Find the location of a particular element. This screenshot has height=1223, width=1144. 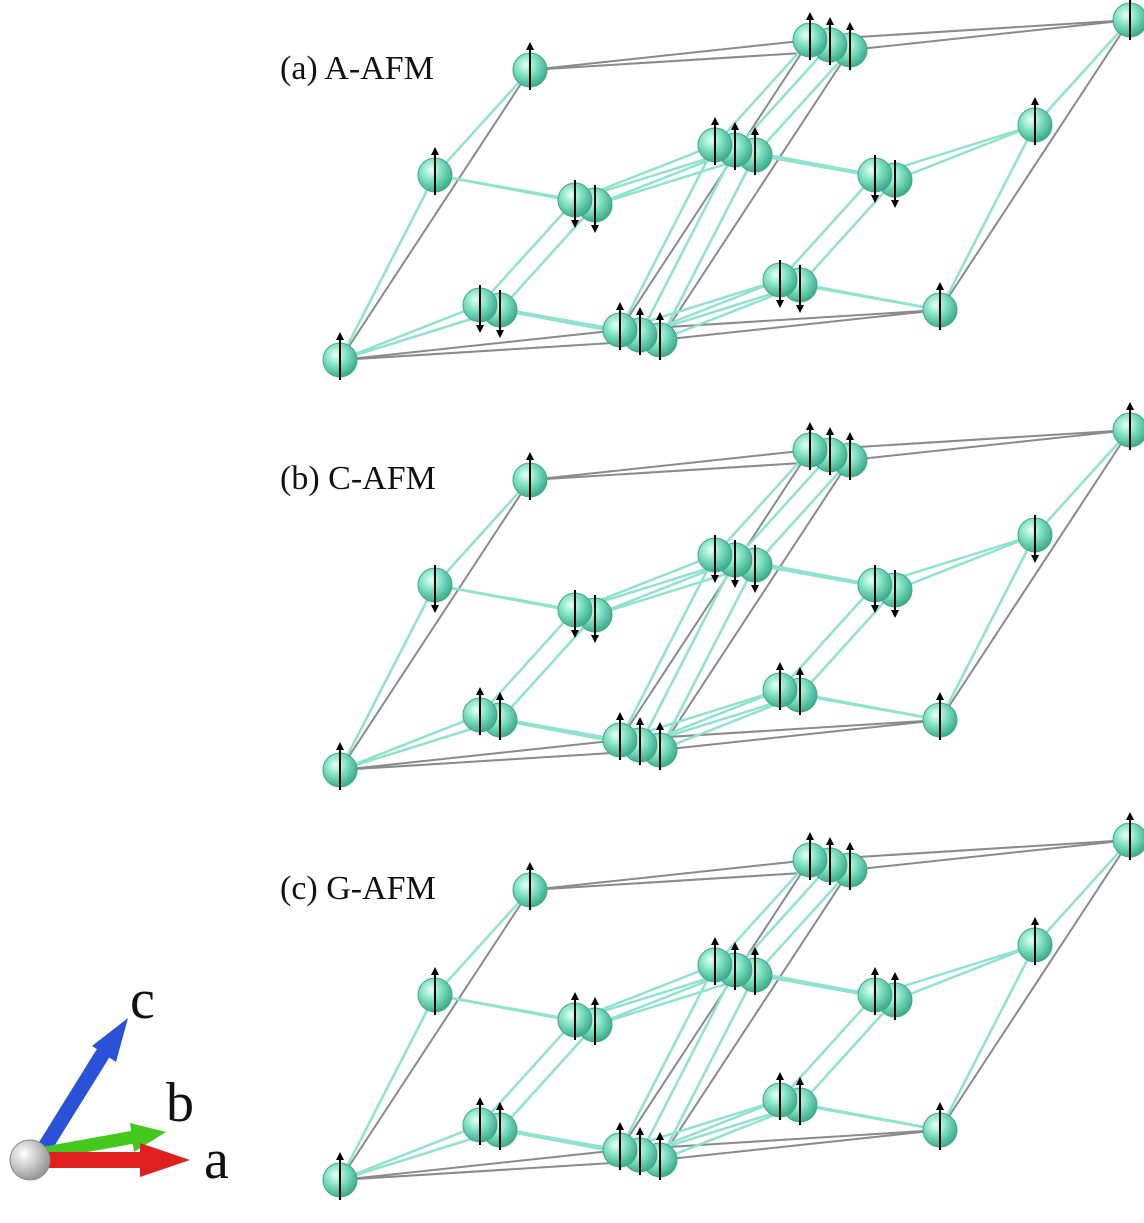

c-axis-label: c is located at coordinates (142, 1000).